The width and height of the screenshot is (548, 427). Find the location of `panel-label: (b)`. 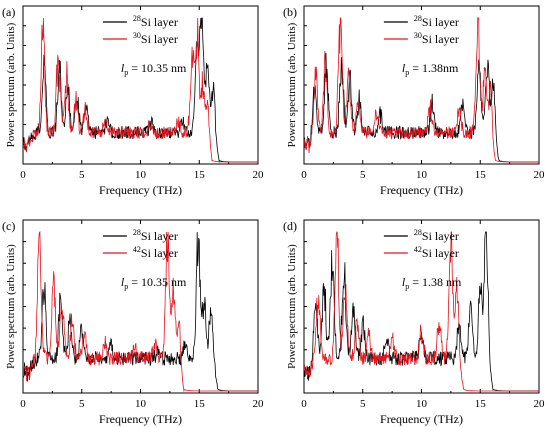

panel-label: (b) is located at coordinates (290, 12).